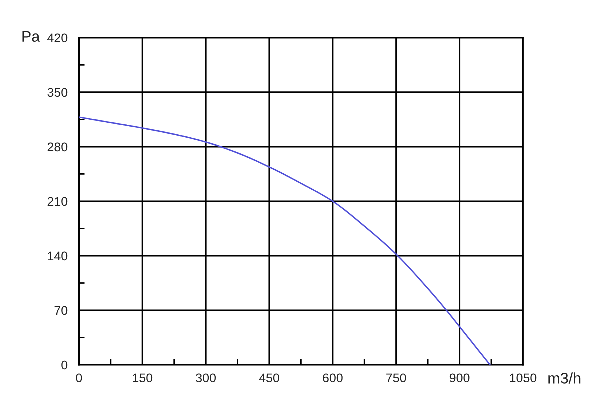  I want to click on x-tick-label: 600, so click(333, 378).